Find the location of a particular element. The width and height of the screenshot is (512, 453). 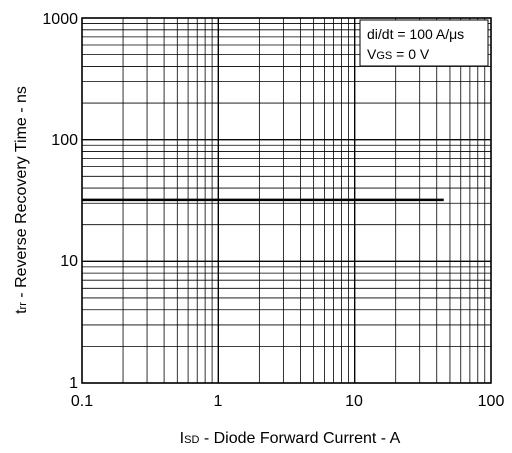

y-axis-label: trr - Reverse Recovery Time - ns is located at coordinates (21, 200).